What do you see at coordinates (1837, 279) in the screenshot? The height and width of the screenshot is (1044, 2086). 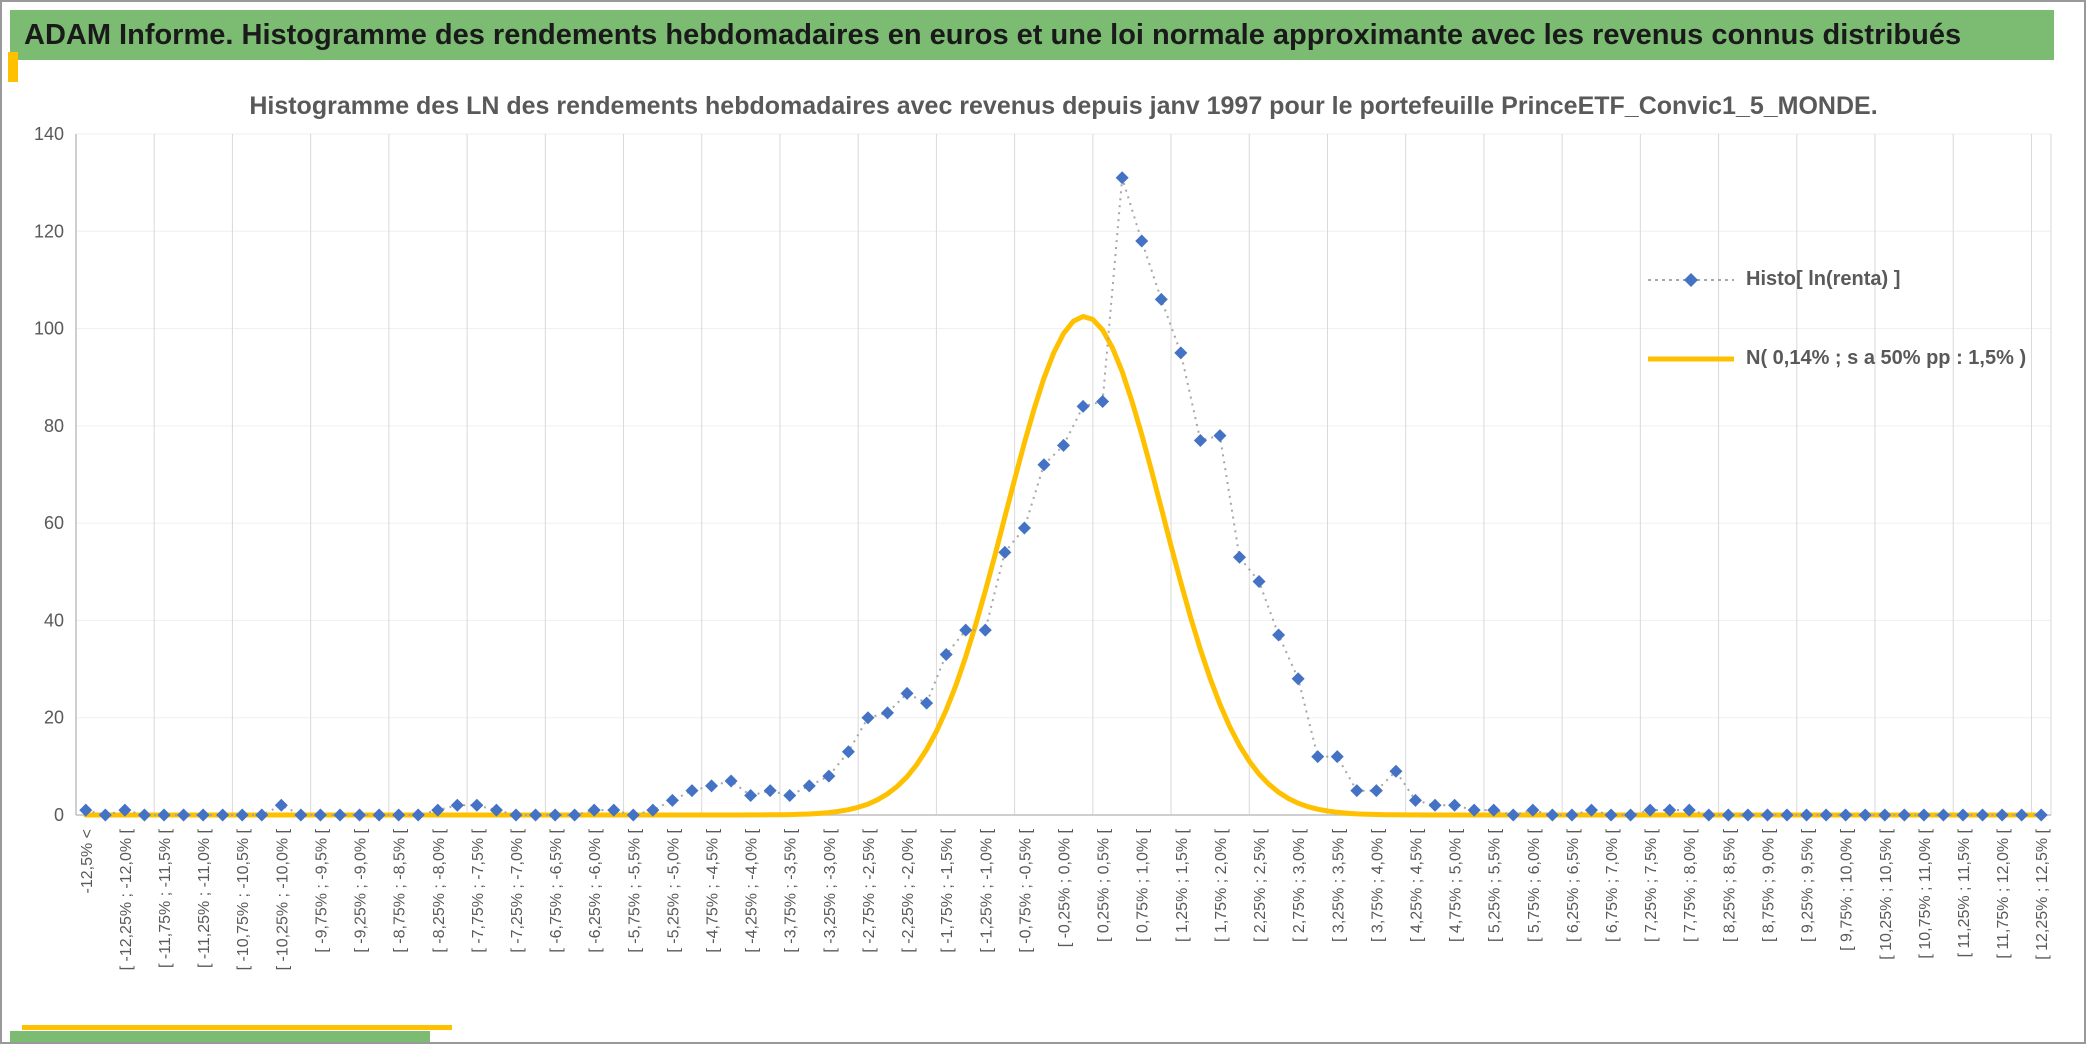 I see `legend-item-histogram: Histo[ ln(renta) ]` at bounding box center [1837, 279].